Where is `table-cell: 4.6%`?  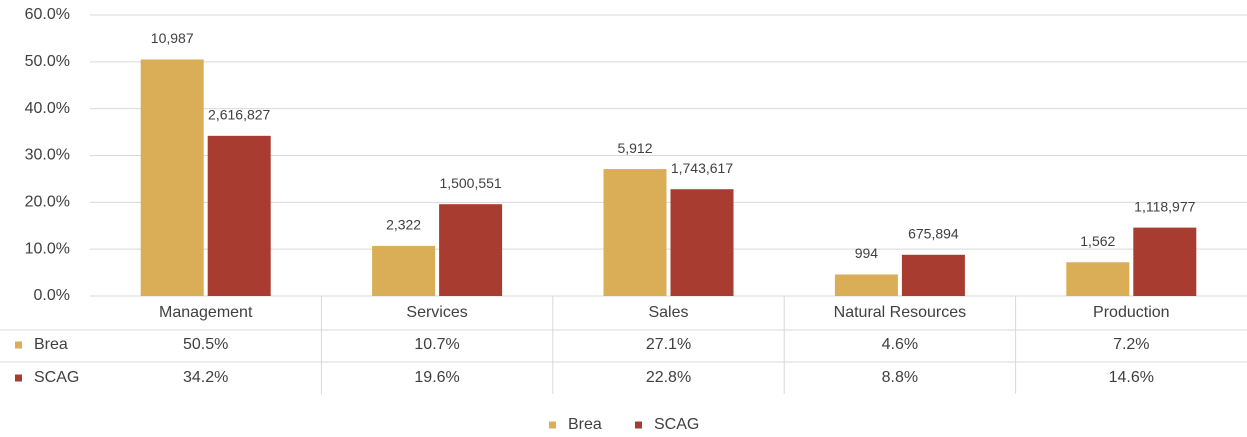
table-cell: 4.6% is located at coordinates (900, 344).